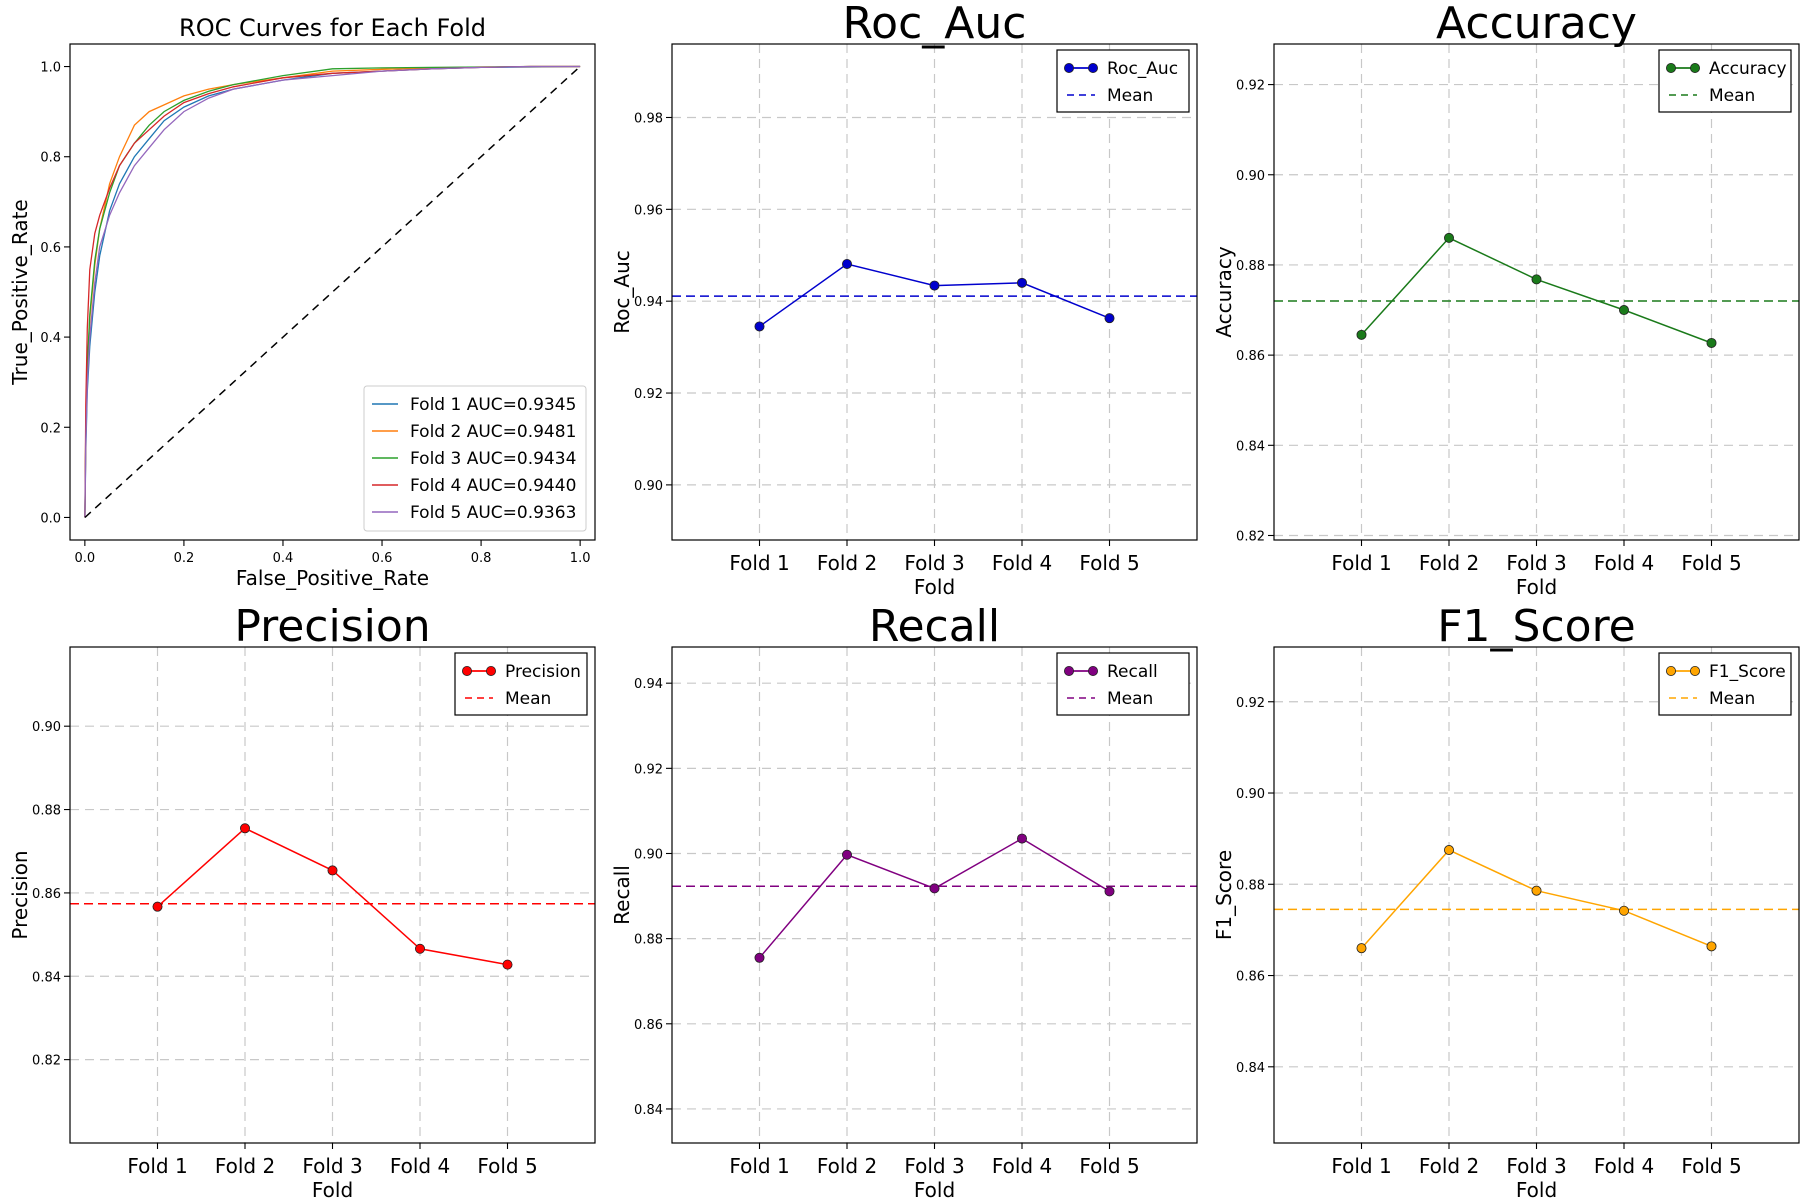 This screenshot has height=1200, width=1800. What do you see at coordinates (50, 248) in the screenshot?
I see `y-tick-label: 0.6` at bounding box center [50, 248].